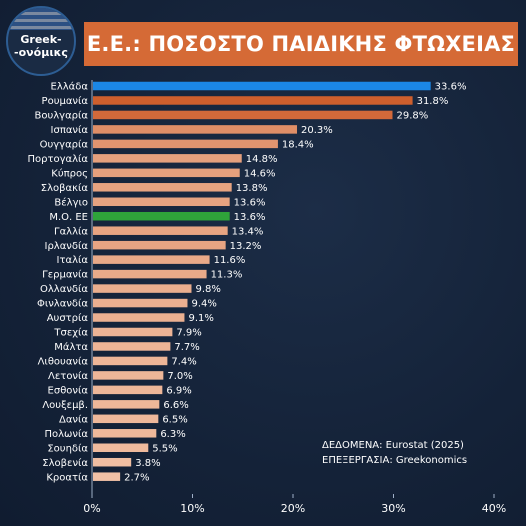 The height and width of the screenshot is (526, 526). I want to click on data-label: 2.7%, so click(136, 477).